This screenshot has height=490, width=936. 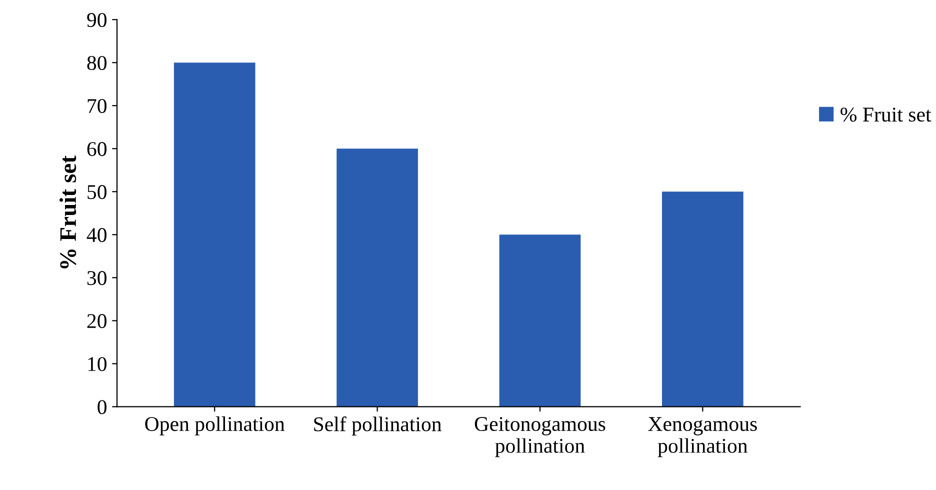 What do you see at coordinates (96, 278) in the screenshot?
I see `y-tick-label: 30` at bounding box center [96, 278].